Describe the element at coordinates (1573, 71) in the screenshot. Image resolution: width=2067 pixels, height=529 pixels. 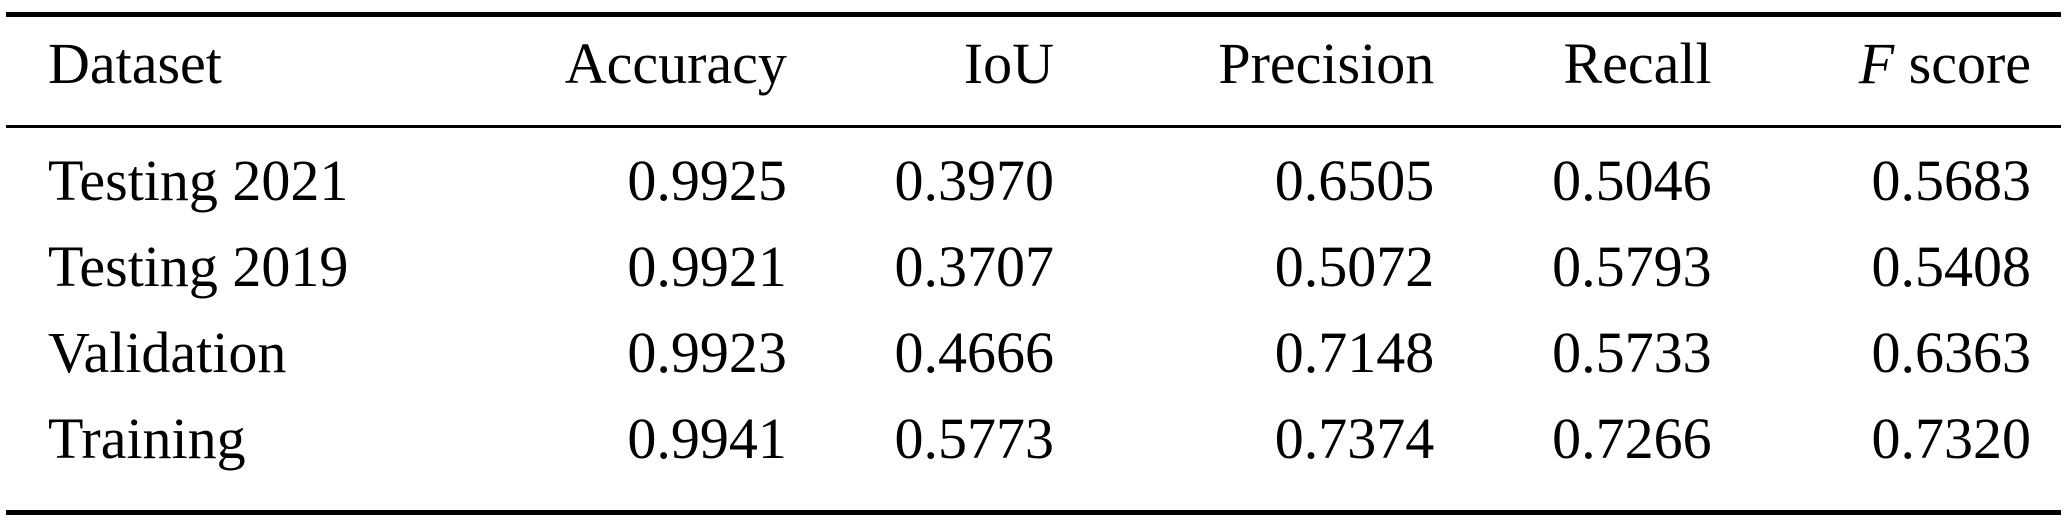
I see `column-header-recall: Recall` at that location.